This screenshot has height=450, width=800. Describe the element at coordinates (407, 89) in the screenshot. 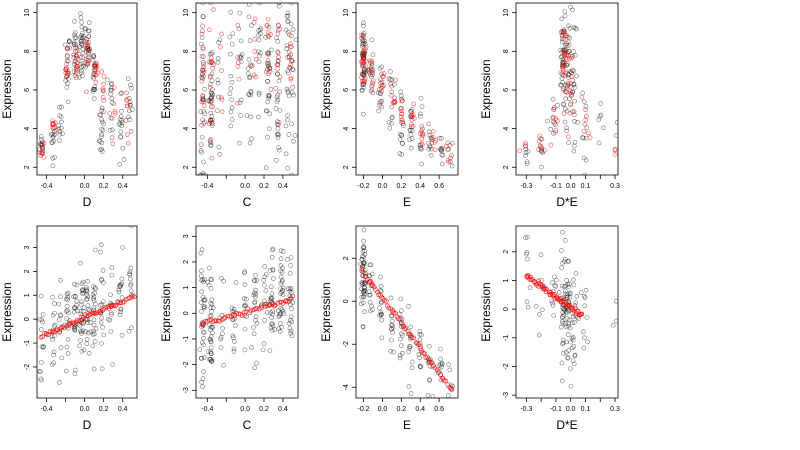

I see `plot-frame` at that location.